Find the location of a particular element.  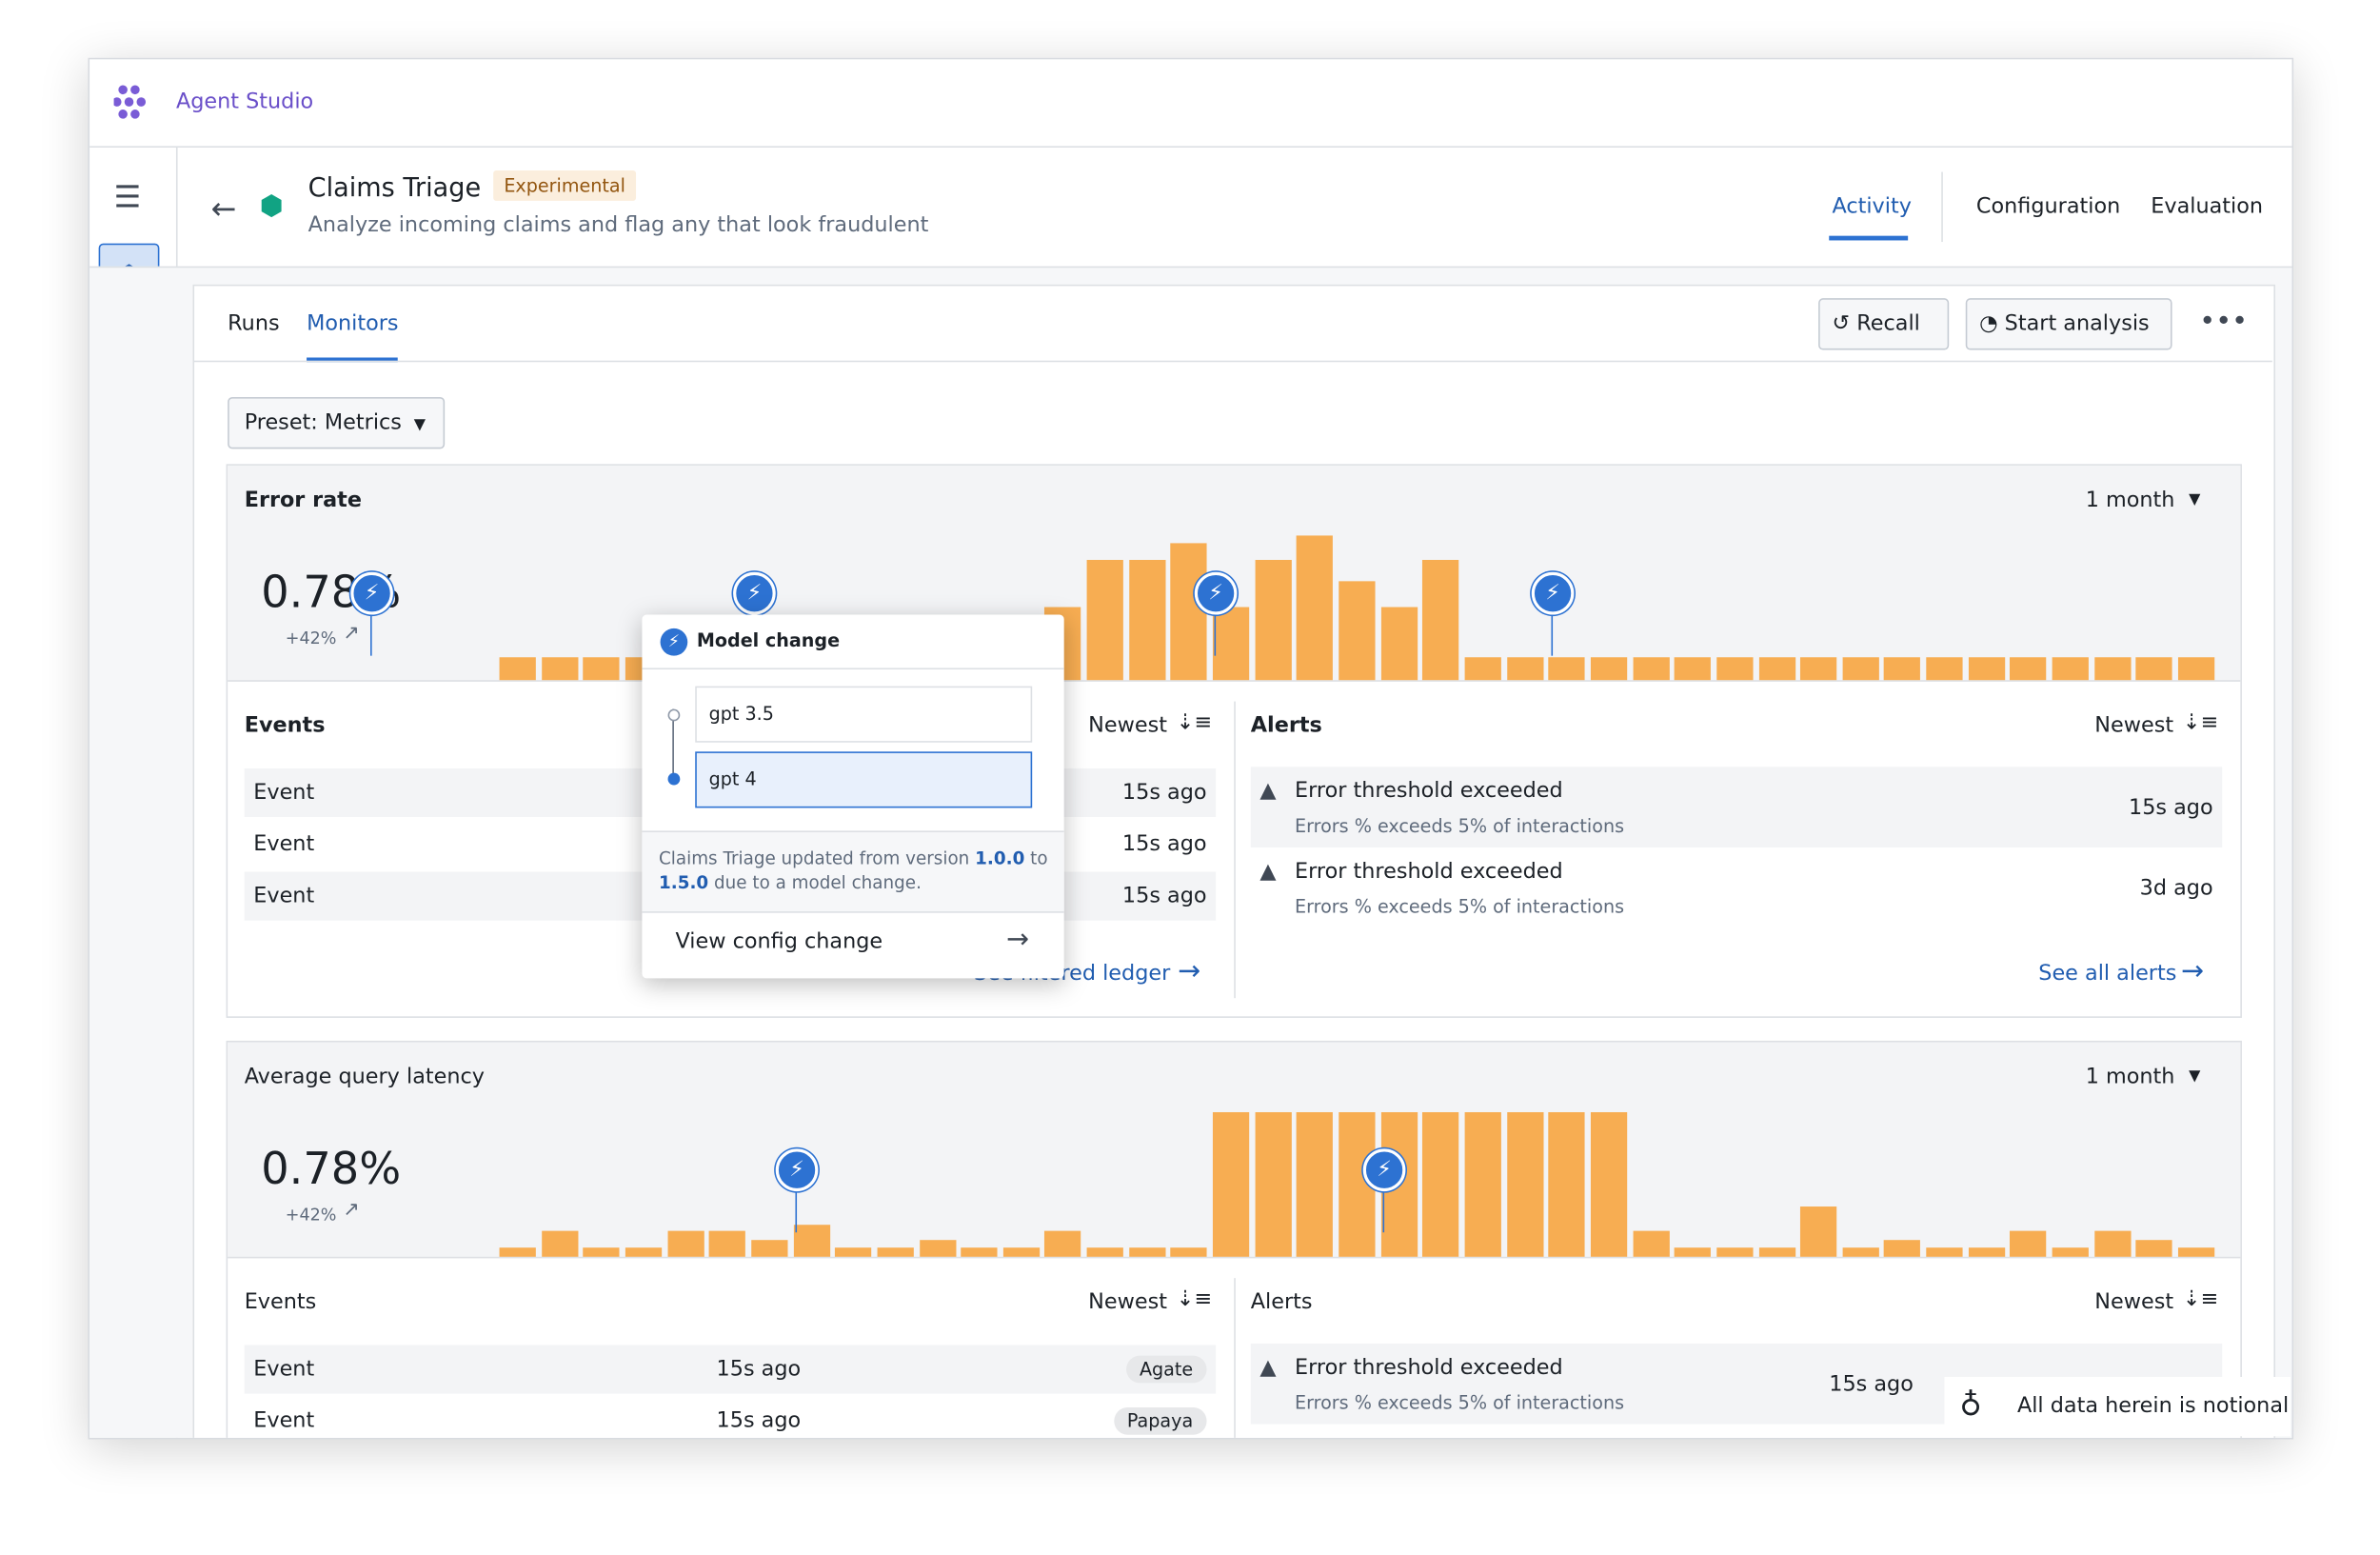

alert-time: 15s ago is located at coordinates (1871, 1384).